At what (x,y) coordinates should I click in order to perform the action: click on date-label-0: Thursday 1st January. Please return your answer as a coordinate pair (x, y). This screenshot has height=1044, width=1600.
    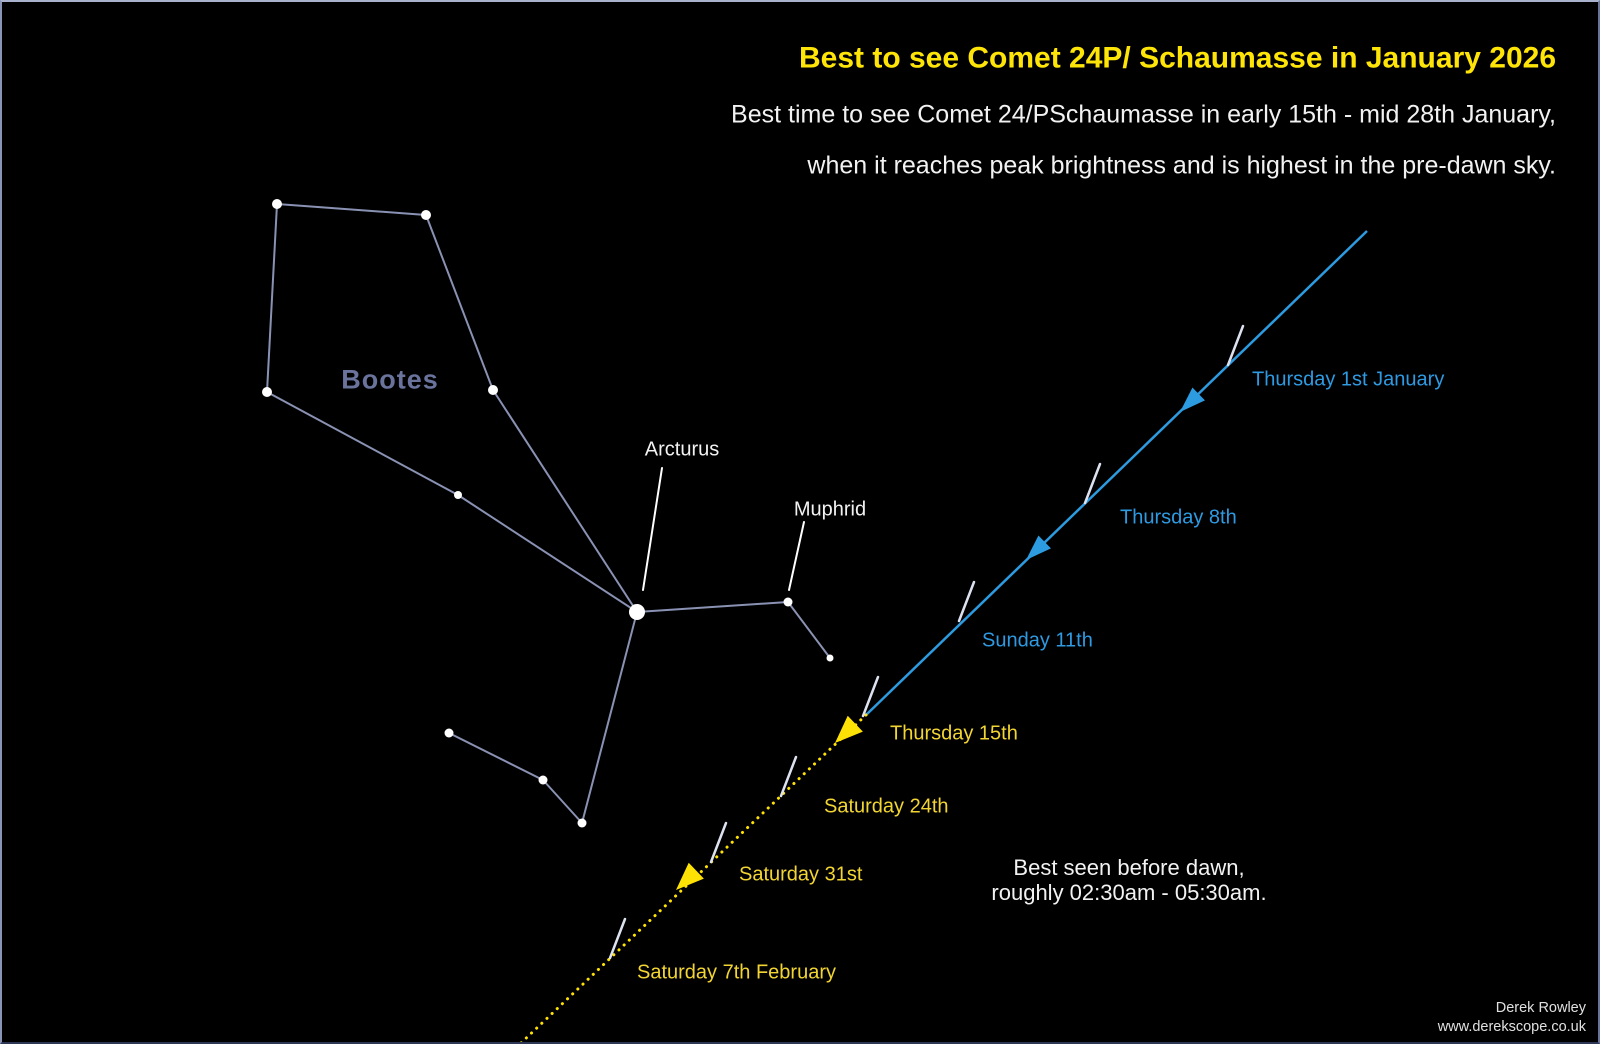
    Looking at the image, I should click on (1348, 379).